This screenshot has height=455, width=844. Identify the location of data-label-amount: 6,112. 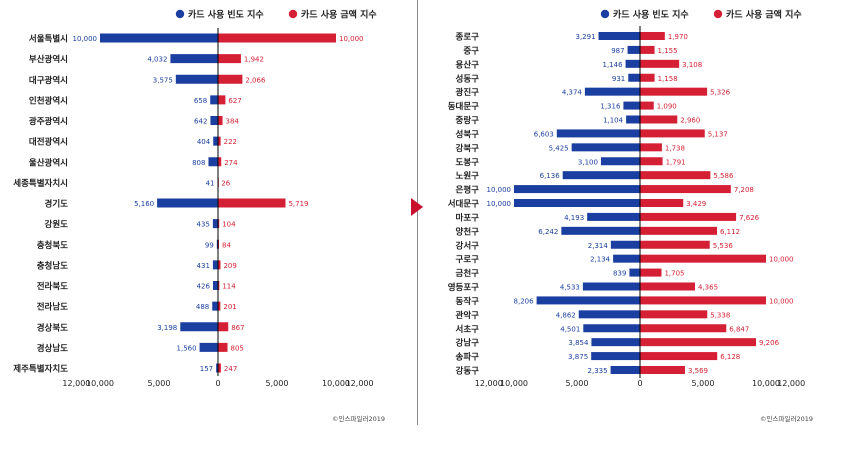
(730, 232).